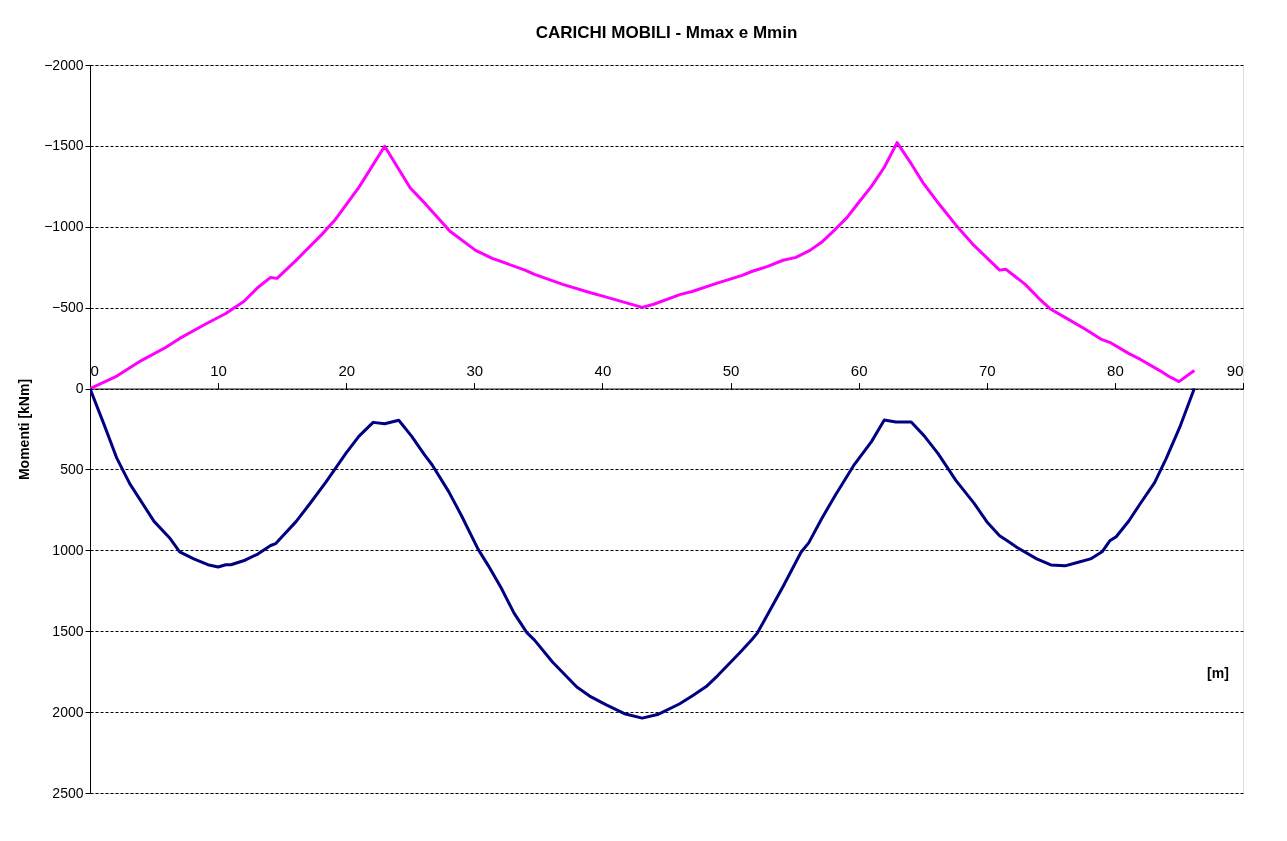 The image size is (1287, 841). Describe the element at coordinates (1235, 371) in the screenshot. I see `x-tick-label: 90` at that location.